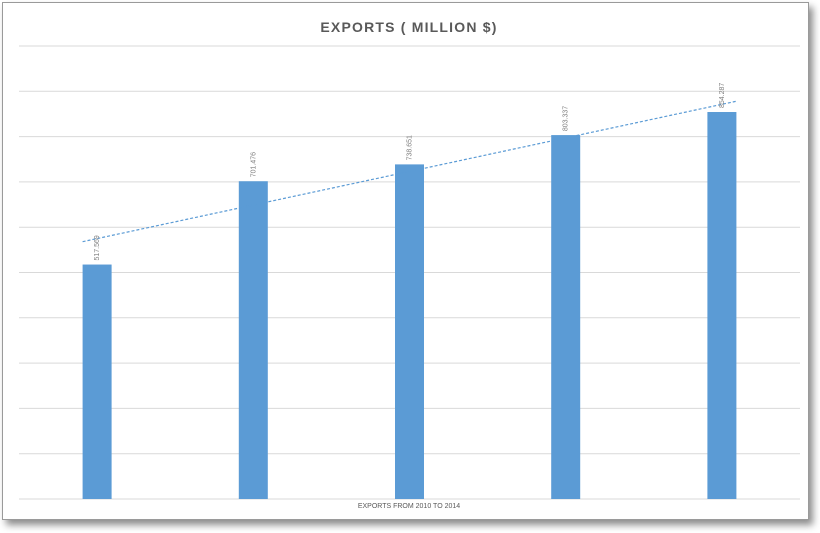  Describe the element at coordinates (408, 27) in the screenshot. I see `chart-title: EXPORTS ( MILLION $)` at that location.